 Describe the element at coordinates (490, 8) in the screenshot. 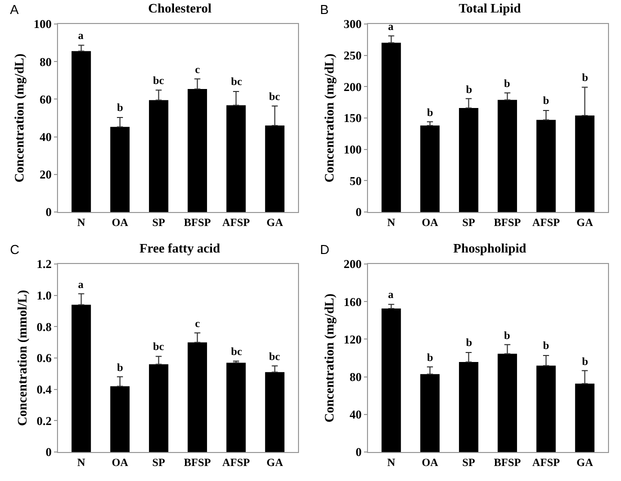

I see `chart-title: Total Lipid` at that location.